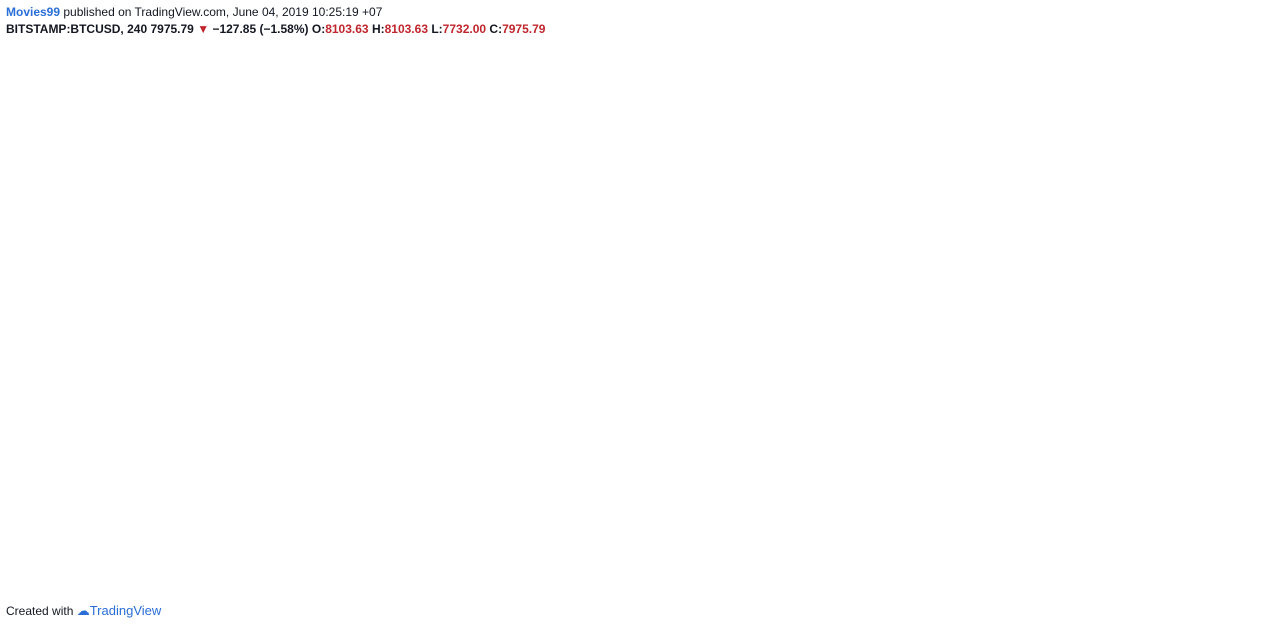 The width and height of the screenshot is (1274, 628). I want to click on close-label: C:, so click(496, 29).